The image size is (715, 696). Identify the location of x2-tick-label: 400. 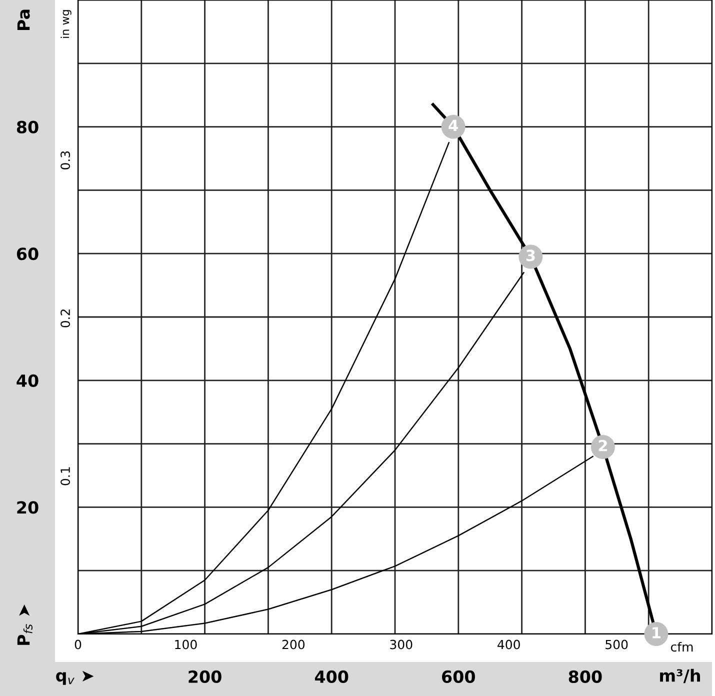
(509, 645).